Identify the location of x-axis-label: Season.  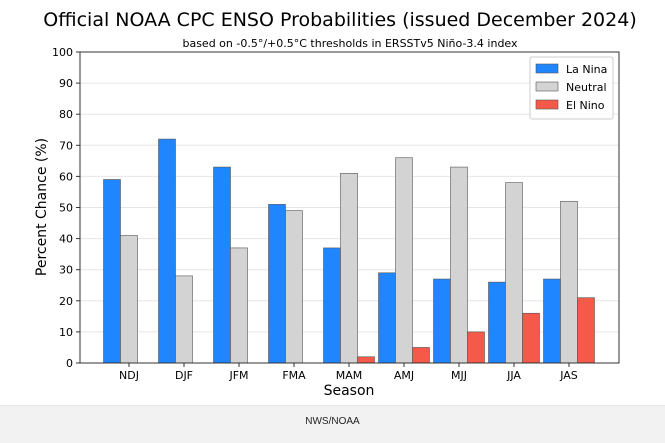
(349, 391).